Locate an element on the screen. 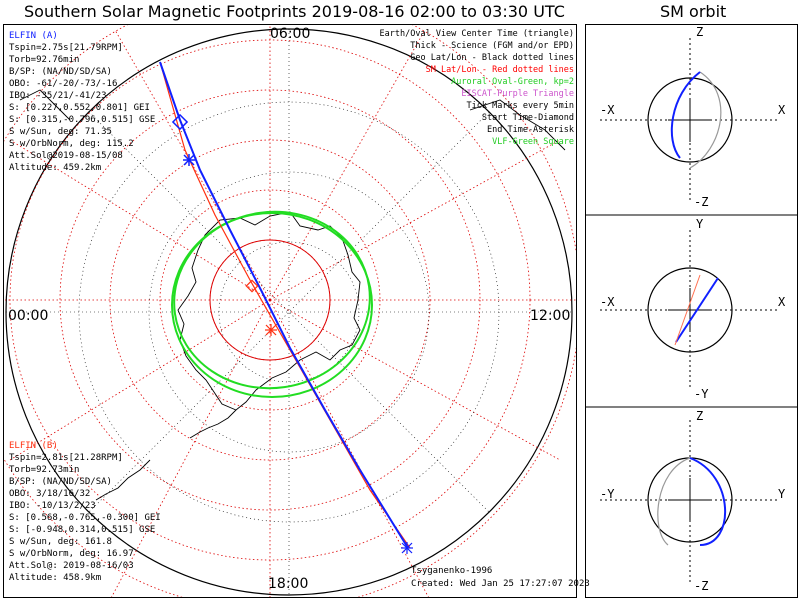  probe-a-line: S: [0.315,-0.796,0.515] GSE is located at coordinates (82, 120).